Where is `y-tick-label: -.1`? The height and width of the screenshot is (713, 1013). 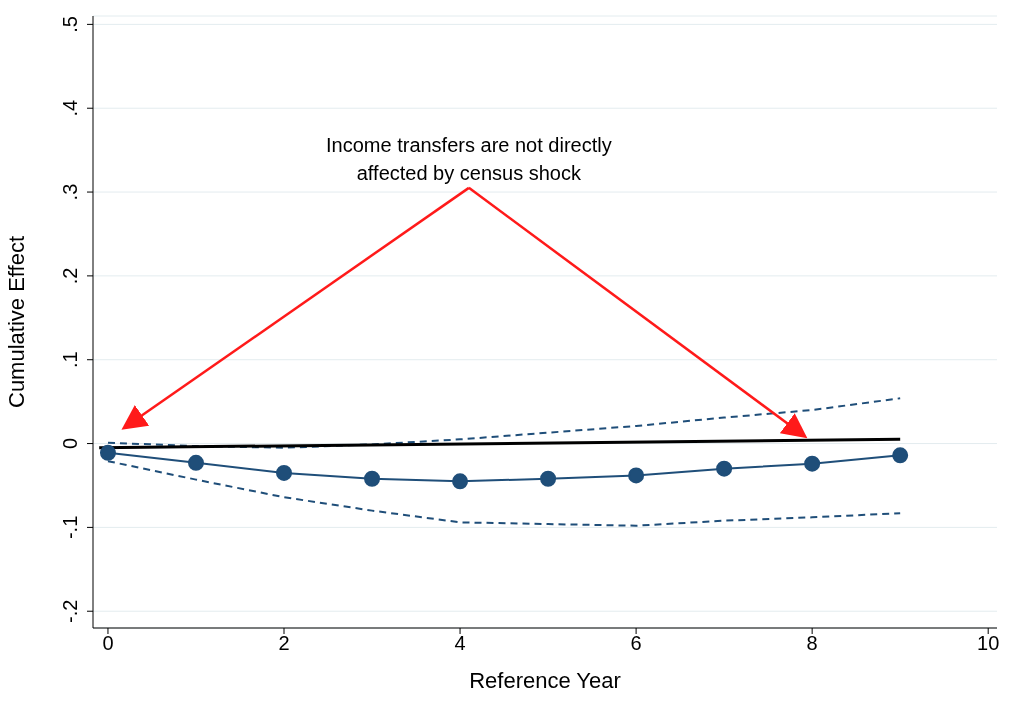 y-tick-label: -.1 is located at coordinates (70, 527).